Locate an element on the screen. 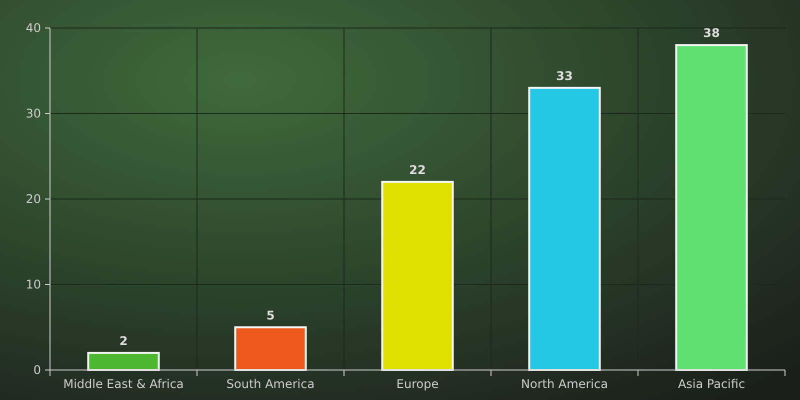  x-tick-label: South America is located at coordinates (270, 384).